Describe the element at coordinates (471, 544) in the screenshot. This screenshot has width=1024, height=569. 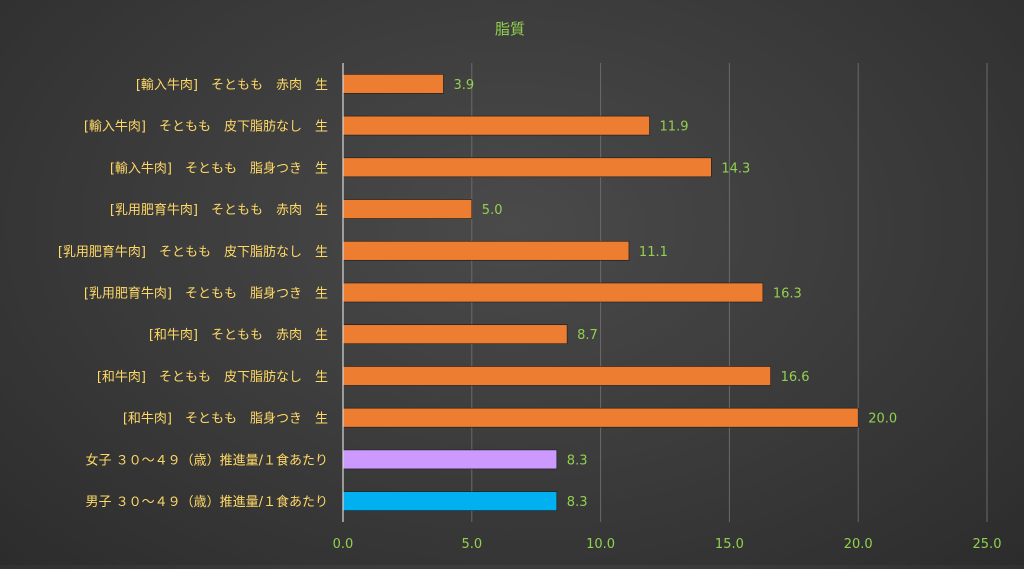
I see `x-tick-label: 5.0` at that location.